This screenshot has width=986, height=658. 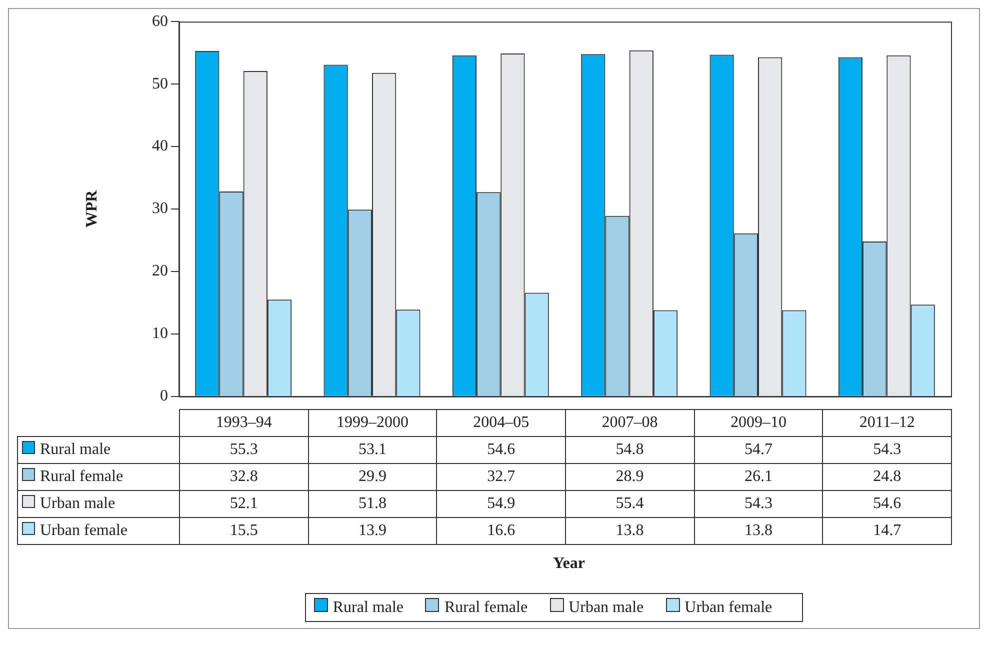 What do you see at coordinates (368, 607) in the screenshot?
I see `text: Rural male` at bounding box center [368, 607].